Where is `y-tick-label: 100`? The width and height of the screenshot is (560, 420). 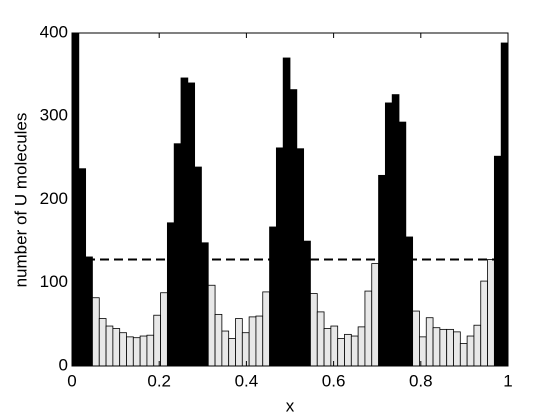
y-tick-label: 100 is located at coordinates (54, 281).